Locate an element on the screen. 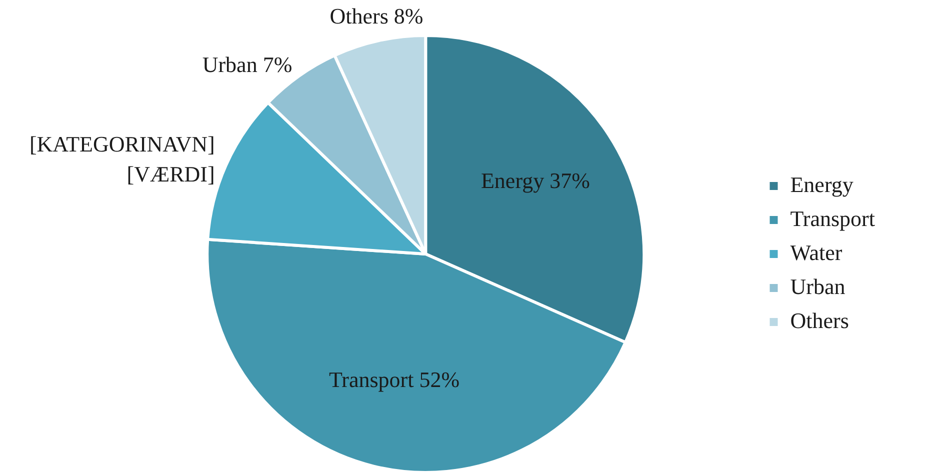 This screenshot has width=925, height=474. legend-label: Water is located at coordinates (816, 252).